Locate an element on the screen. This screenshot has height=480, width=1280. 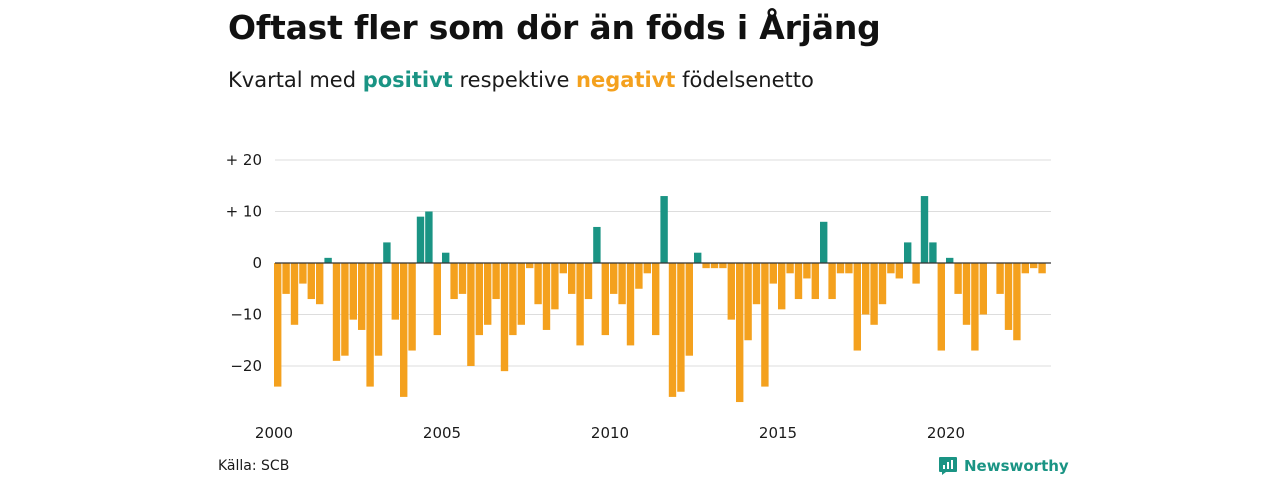
subtitle-middle: respektive is located at coordinates (514, 80).